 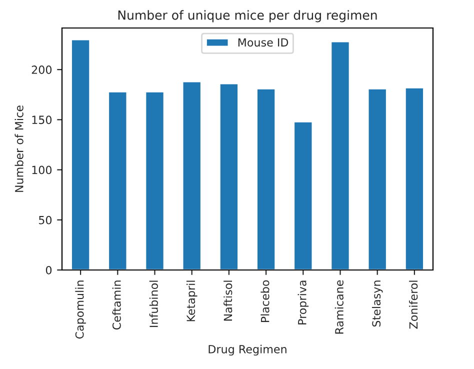 I want to click on x-tick-label: Ketapril, so click(x=192, y=301).